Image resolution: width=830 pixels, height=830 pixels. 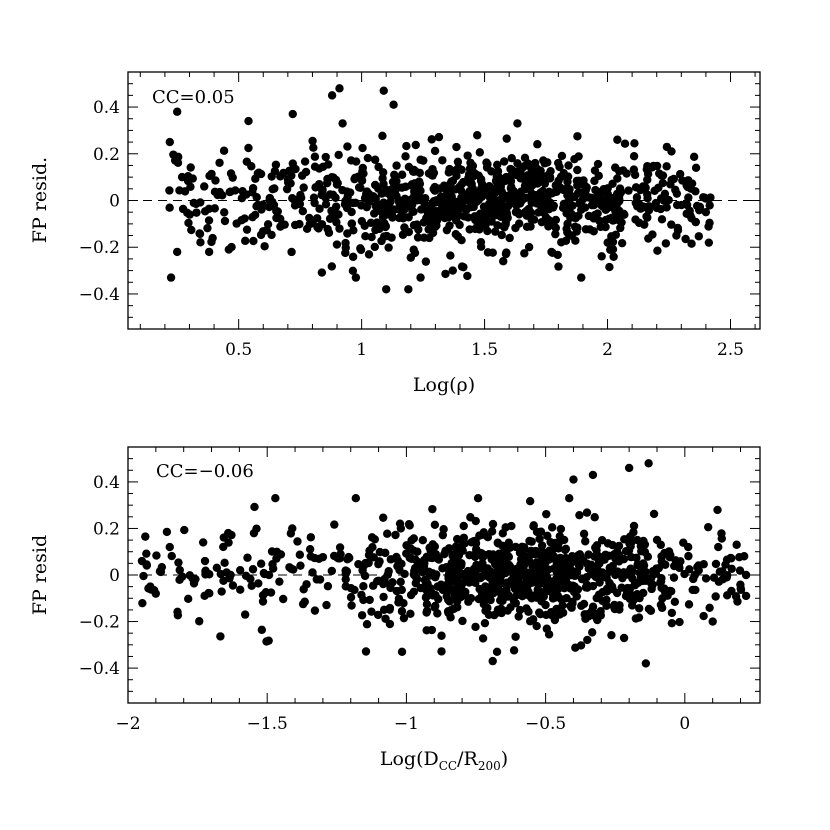 What do you see at coordinates (467, 759) in the screenshot?
I see `xlabel-mid: /R` at bounding box center [467, 759].